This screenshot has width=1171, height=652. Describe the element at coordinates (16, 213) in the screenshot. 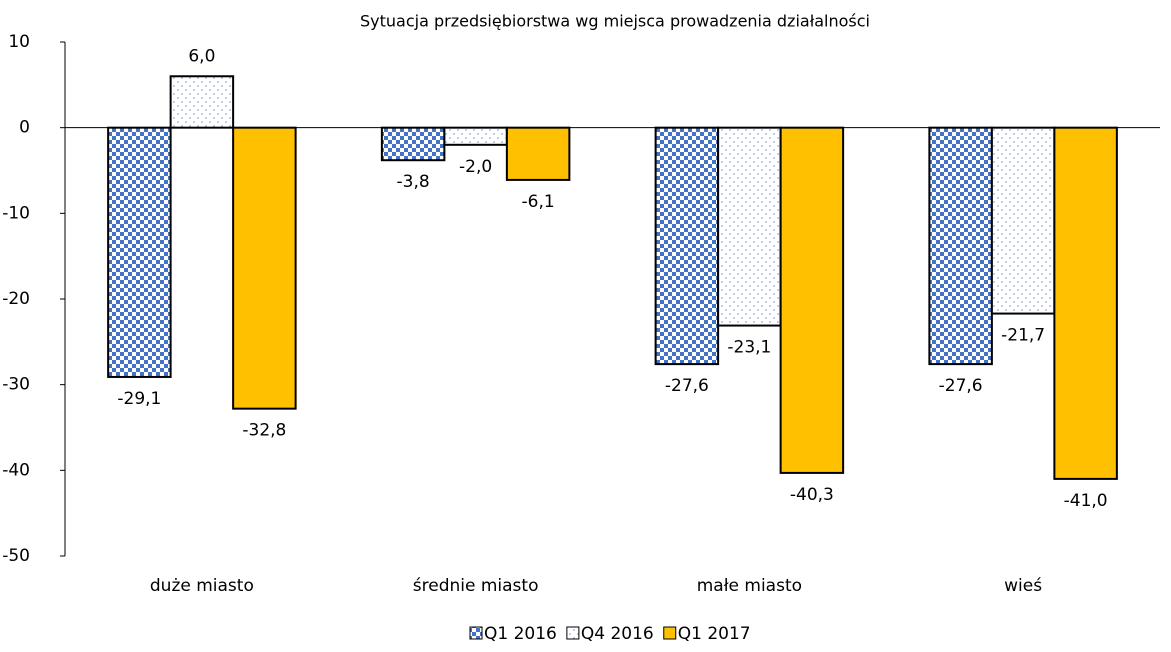

I see `y-tick-label: -10` at that location.